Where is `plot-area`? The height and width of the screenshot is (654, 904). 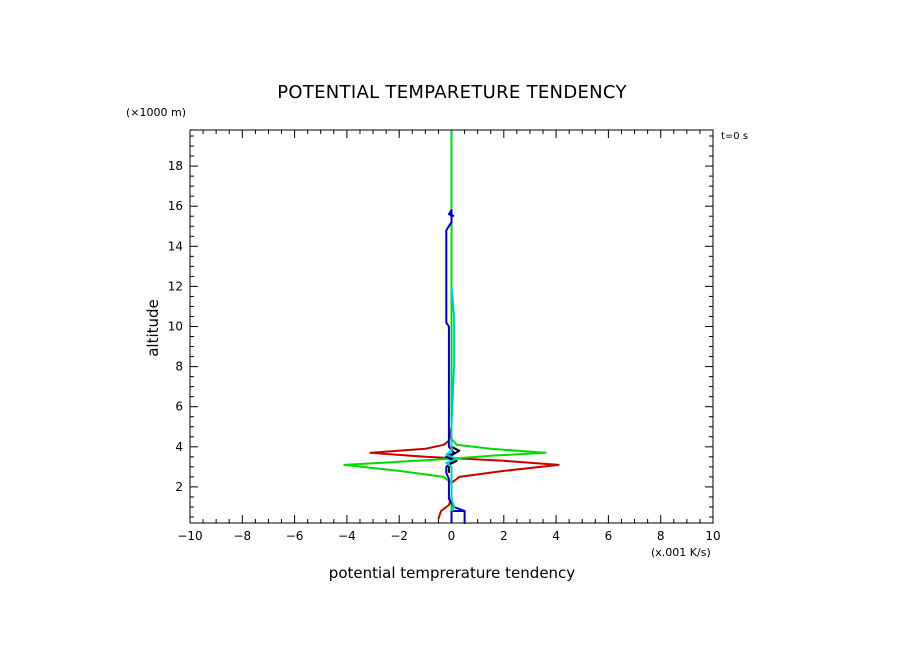 plot-area is located at coordinates (451, 327).